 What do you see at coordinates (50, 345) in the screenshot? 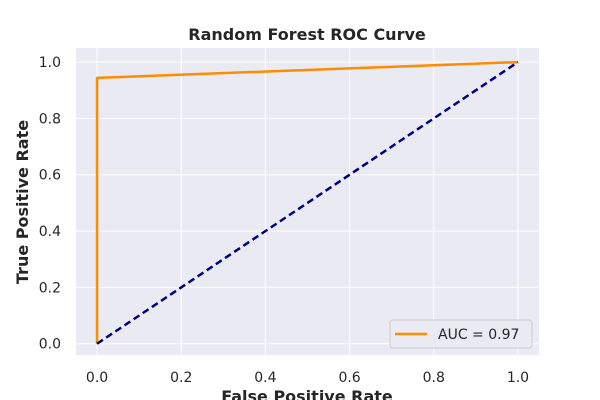
I see `y-tick-label: 0.0` at bounding box center [50, 345].